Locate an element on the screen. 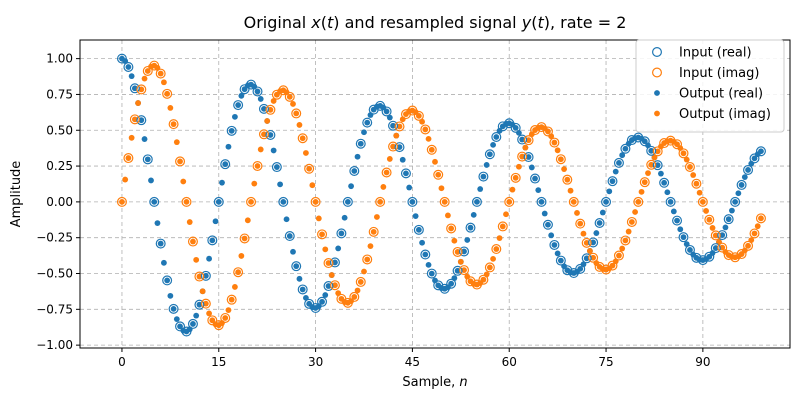  y-tick-label: −1.00 is located at coordinates (54, 345).